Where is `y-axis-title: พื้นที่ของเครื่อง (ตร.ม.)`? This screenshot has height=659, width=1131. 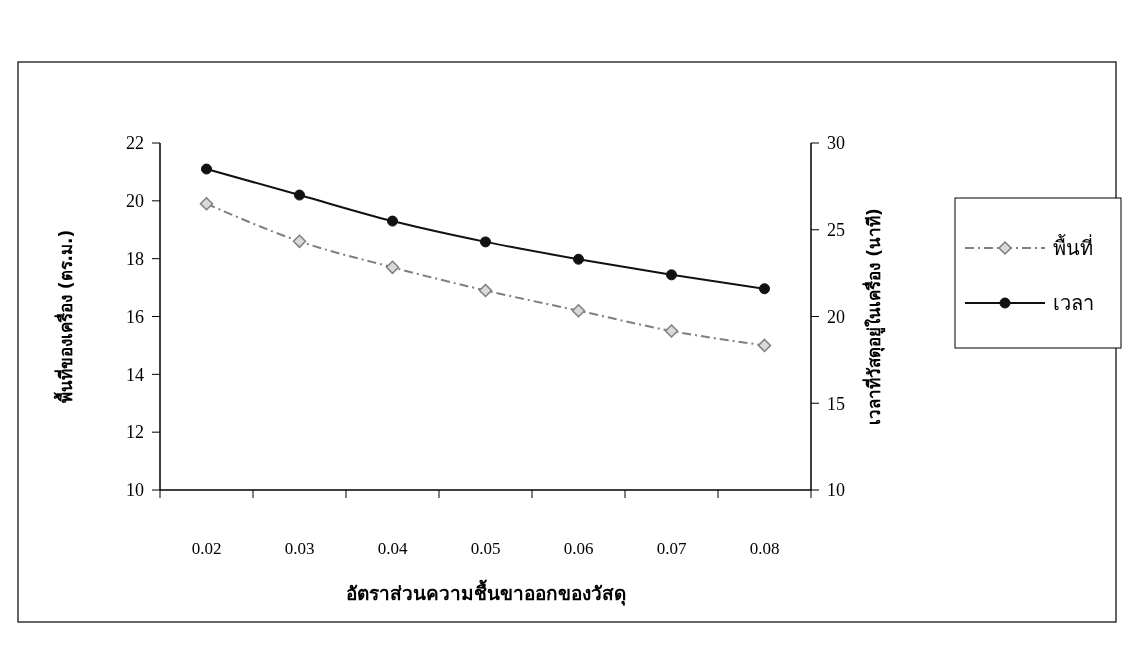
y-axis-title: พื้นที่ของเครื่อง (ตร.ม.) is located at coordinates (64, 316).